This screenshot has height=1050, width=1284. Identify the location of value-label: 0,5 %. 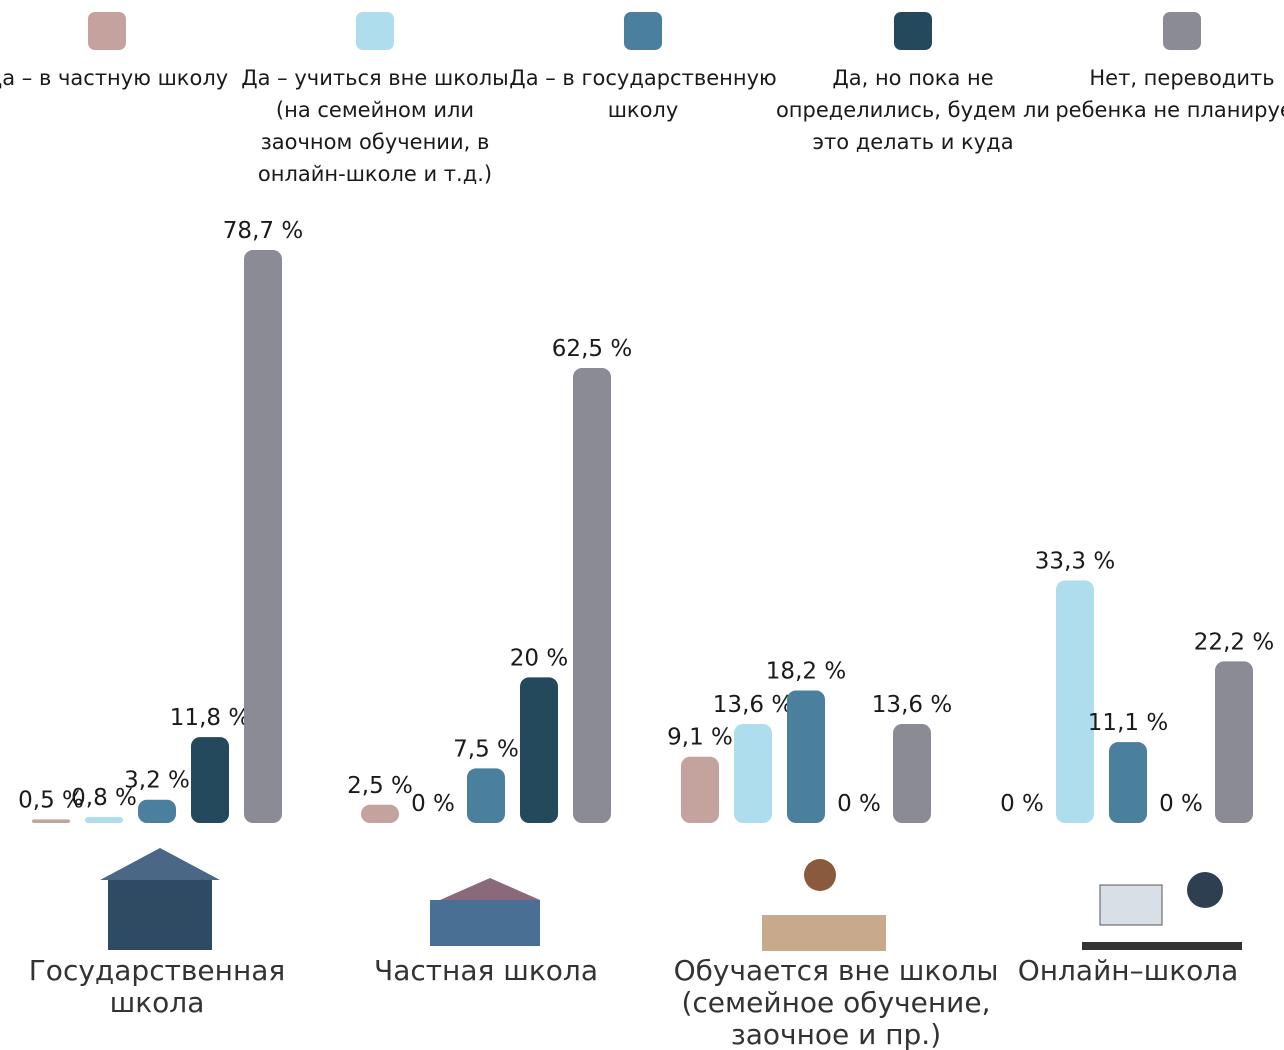
(51, 800).